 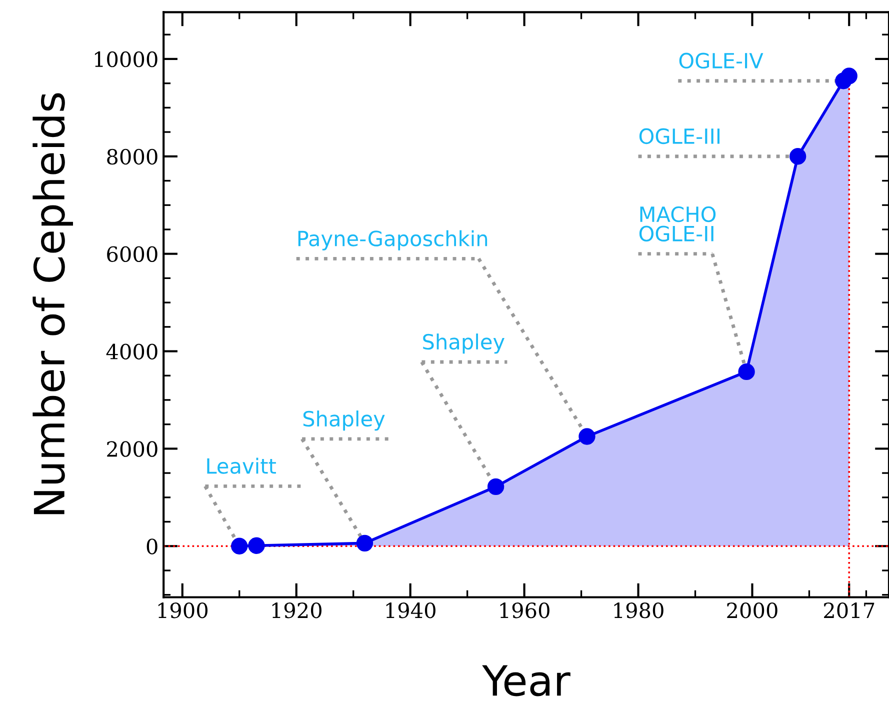 What do you see at coordinates (849, 610) in the screenshot?
I see `x-tick-label: 2017` at bounding box center [849, 610].